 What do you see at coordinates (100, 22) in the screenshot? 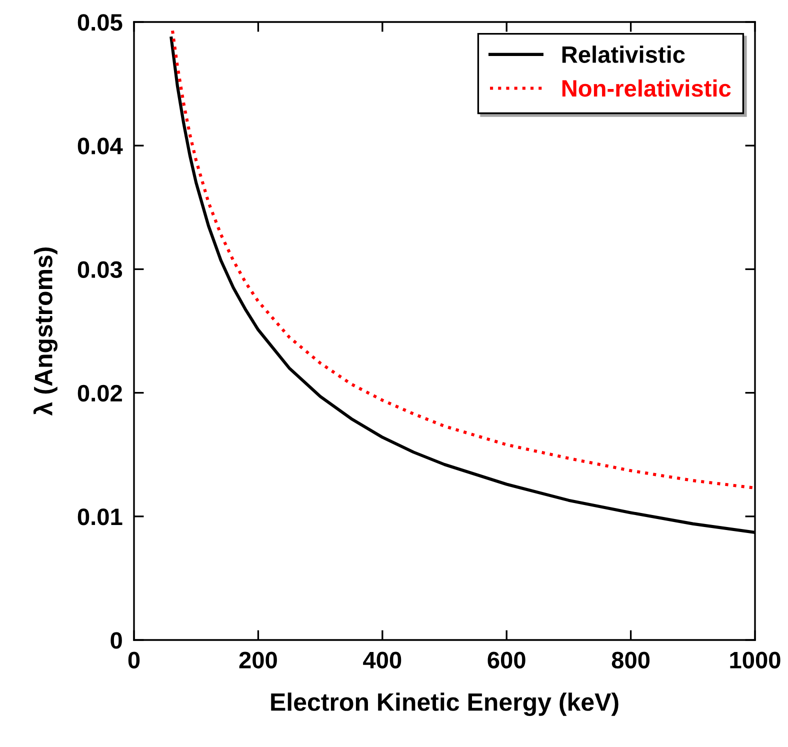
I see `y-tick-label: 0.05` at bounding box center [100, 22].